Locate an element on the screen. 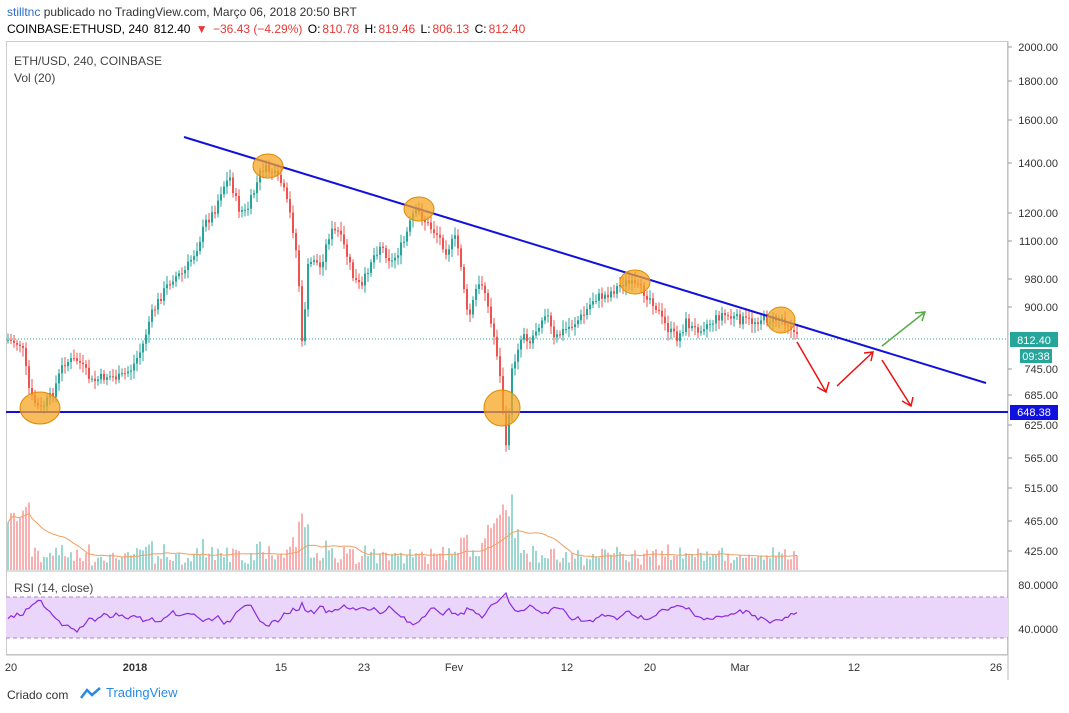 Image resolution: width=1069 pixels, height=713 pixels. price-tick-label: 1400.00 is located at coordinates (1038, 164).